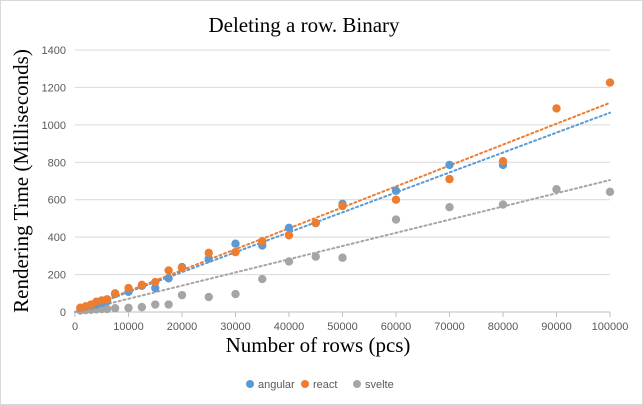  What do you see at coordinates (304, 25) in the screenshot?
I see `chart-title: Deleting a row. Binary` at bounding box center [304, 25].